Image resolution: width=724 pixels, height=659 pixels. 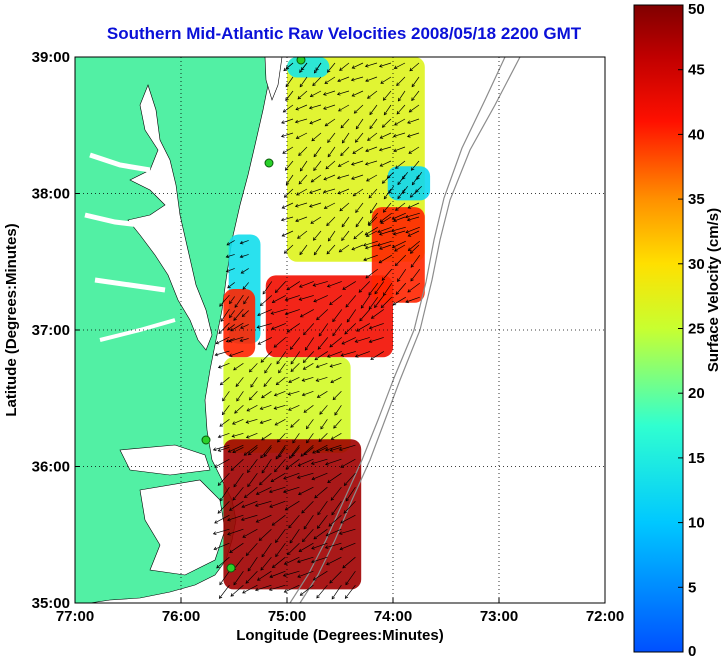 What do you see at coordinates (692, 587) in the screenshot?
I see `colorbar-tick-label: 5` at bounding box center [692, 587].